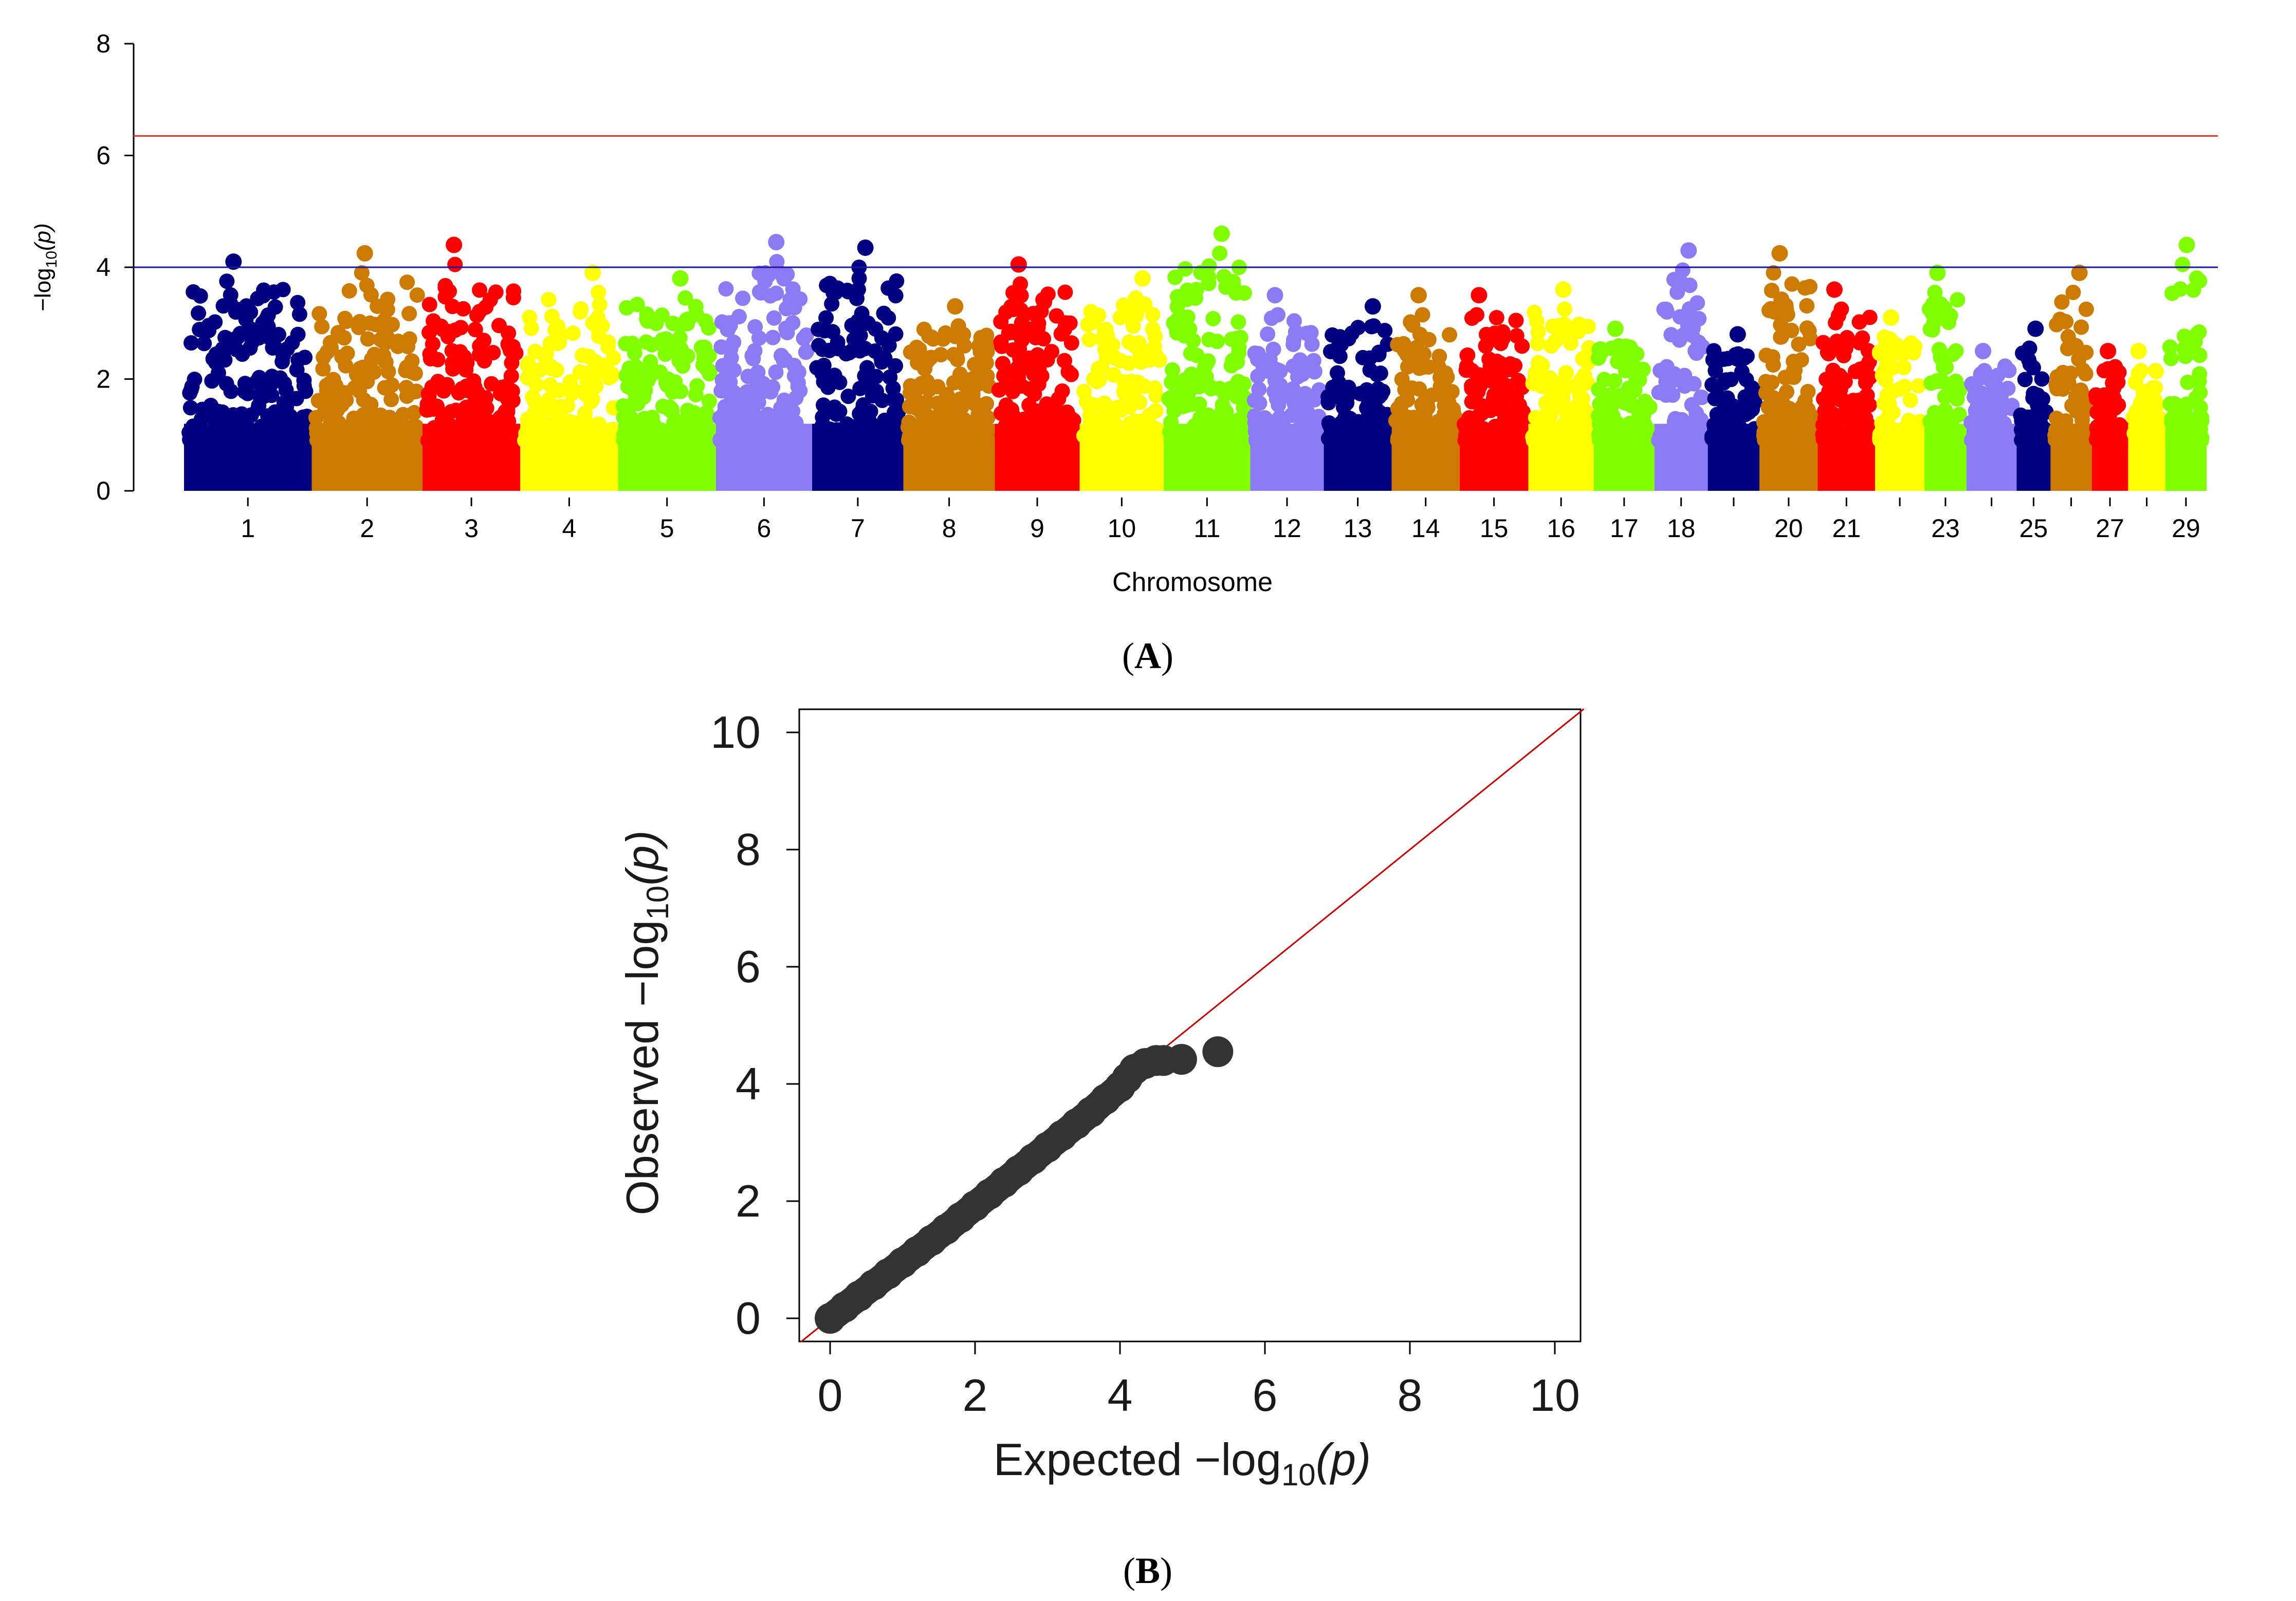 This screenshot has height=1601, width=2296. Describe the element at coordinates (949, 394) in the screenshot. I see `chromosome-8-points` at that location.